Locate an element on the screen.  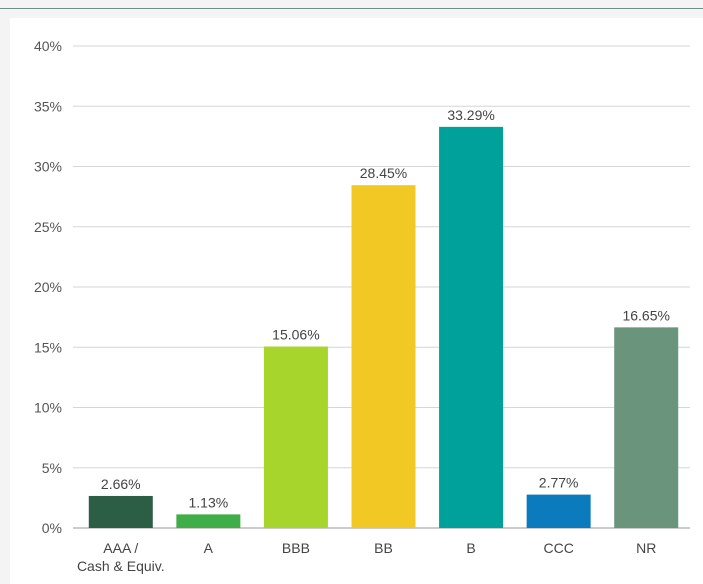
y-tick-label: 15% is located at coordinates (48, 347).